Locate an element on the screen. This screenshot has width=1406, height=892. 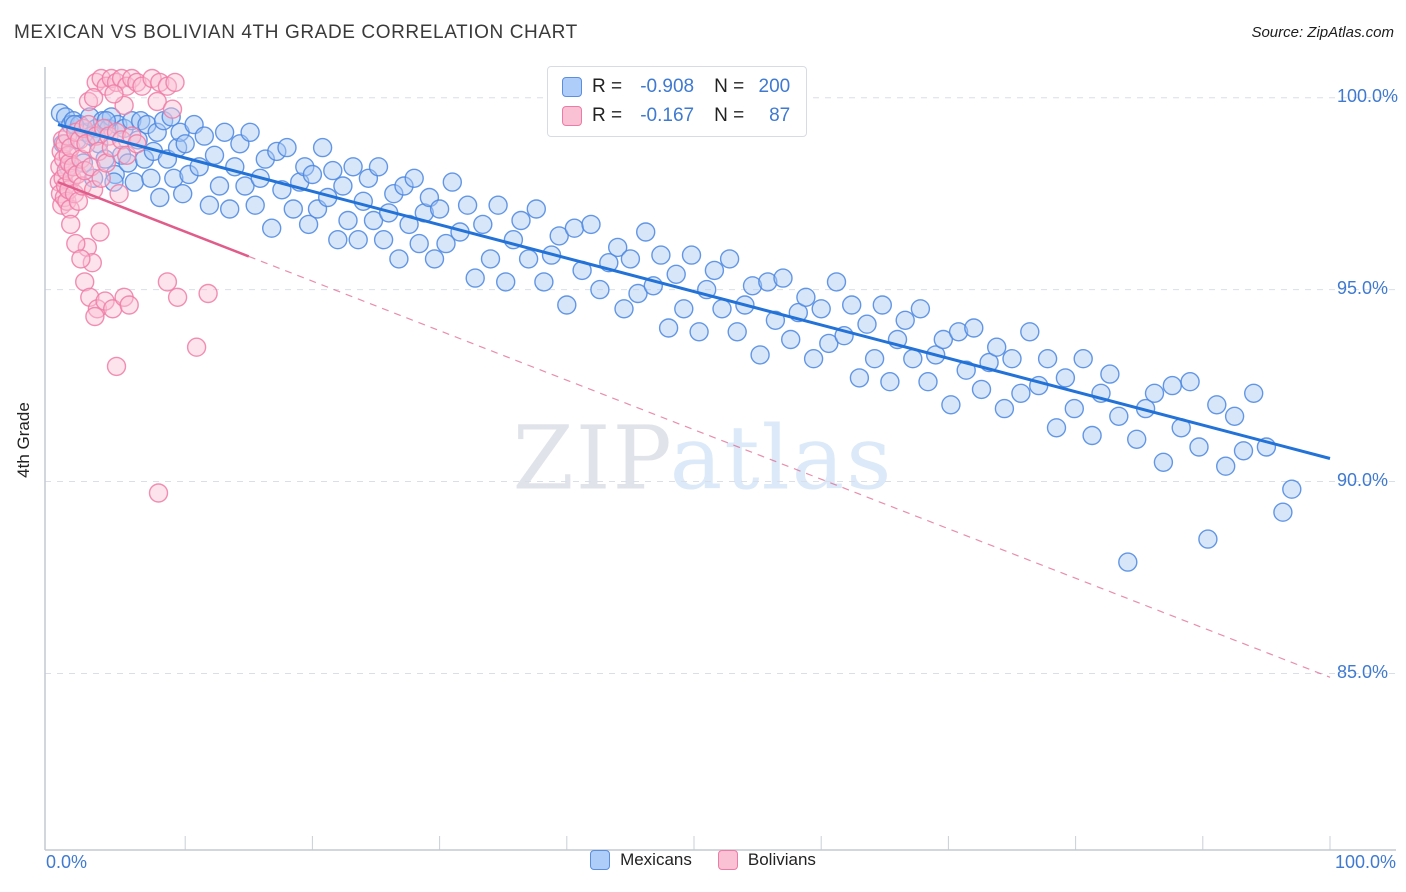
series-legend: Mexicans Bolivians is located at coordinates (703, 860).